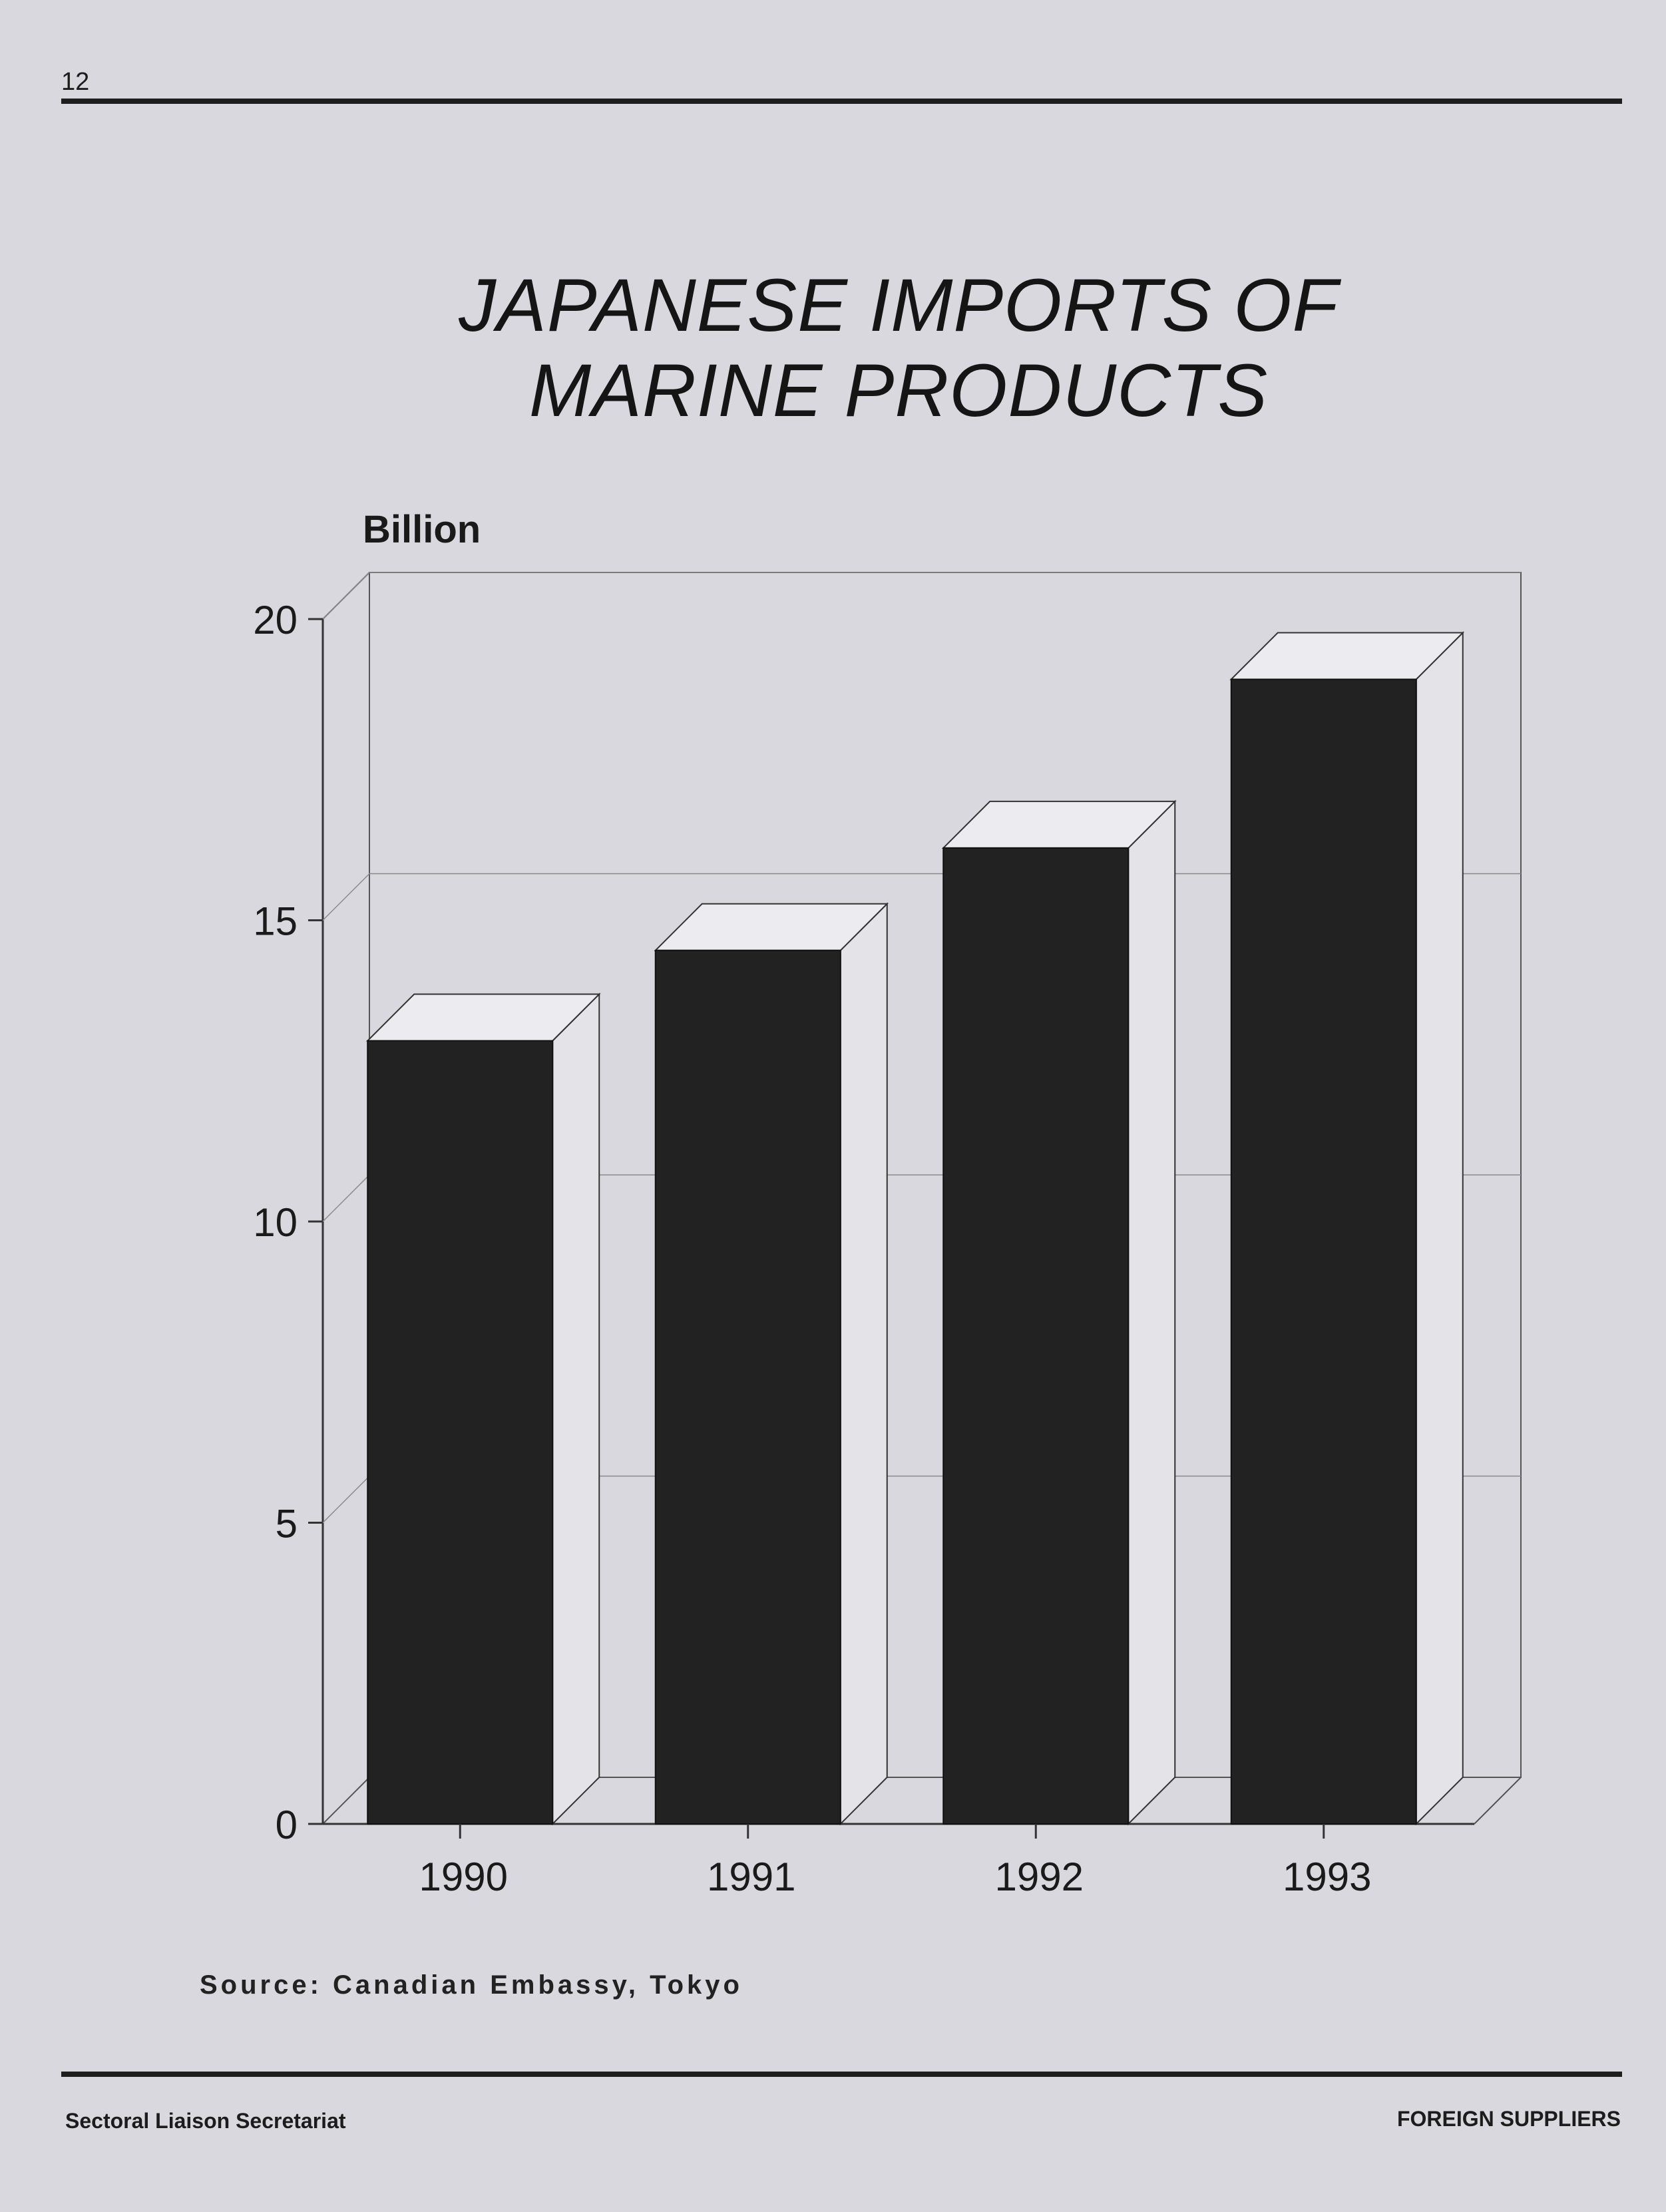 The height and width of the screenshot is (2212, 1666). Describe the element at coordinates (471, 1985) in the screenshot. I see `source-note: Source: Canadian Embassy, Tokyo` at that location.